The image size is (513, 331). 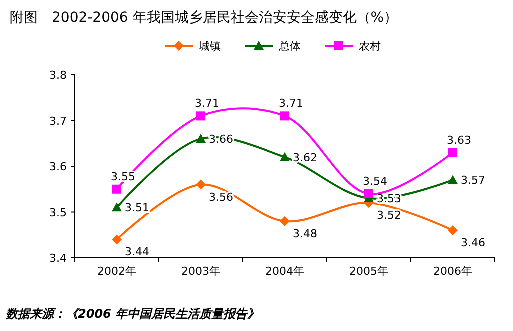 I want to click on y-tick-label: 3.6, so click(x=58, y=167).